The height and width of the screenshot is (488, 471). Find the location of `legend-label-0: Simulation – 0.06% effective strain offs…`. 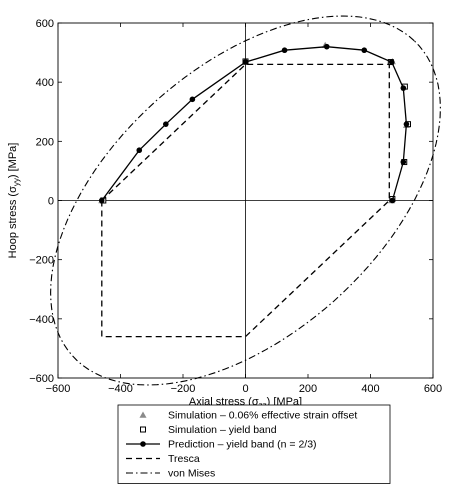

legend-label-0: Simulation – 0.06% effective strain offs… is located at coordinates (262, 416).